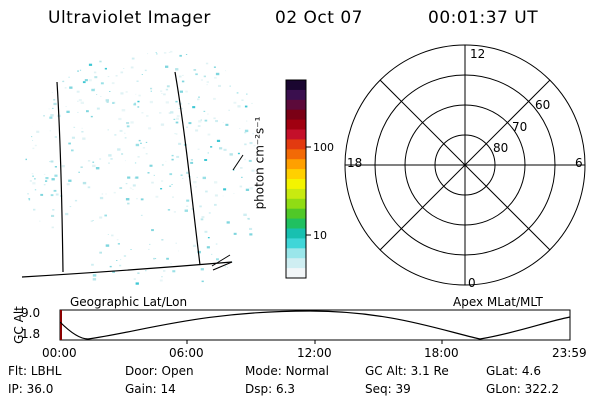 This screenshot has height=400, width=600. What do you see at coordinates (150, 389) in the screenshot?
I see `status-gain: Gain: 14` at bounding box center [150, 389].